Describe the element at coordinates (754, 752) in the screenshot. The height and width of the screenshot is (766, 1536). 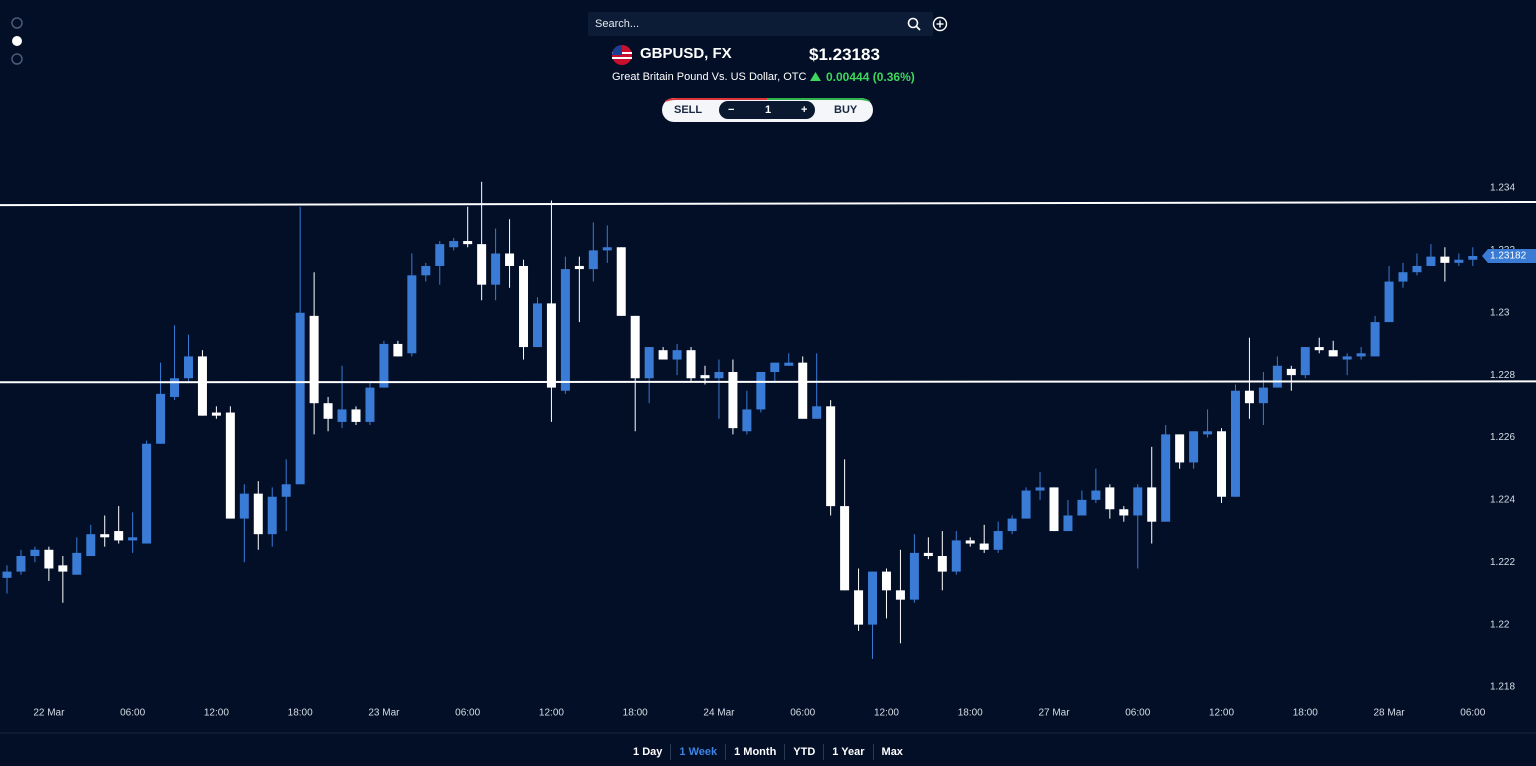
I see `range-button: 1 Month` at that location.